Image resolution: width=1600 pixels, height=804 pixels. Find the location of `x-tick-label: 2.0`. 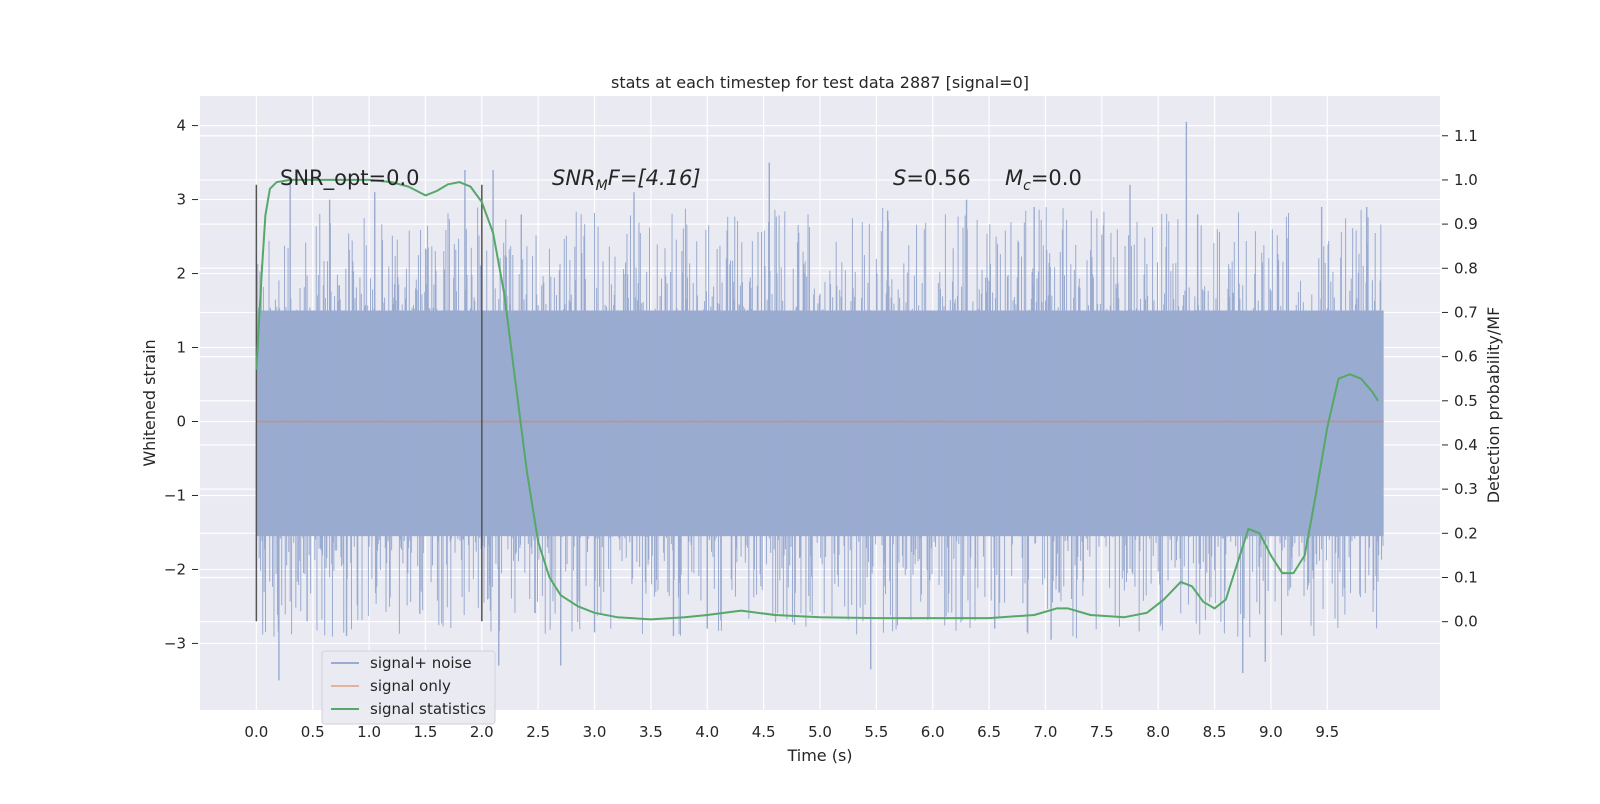

x-tick-label: 2.0 is located at coordinates (482, 732).